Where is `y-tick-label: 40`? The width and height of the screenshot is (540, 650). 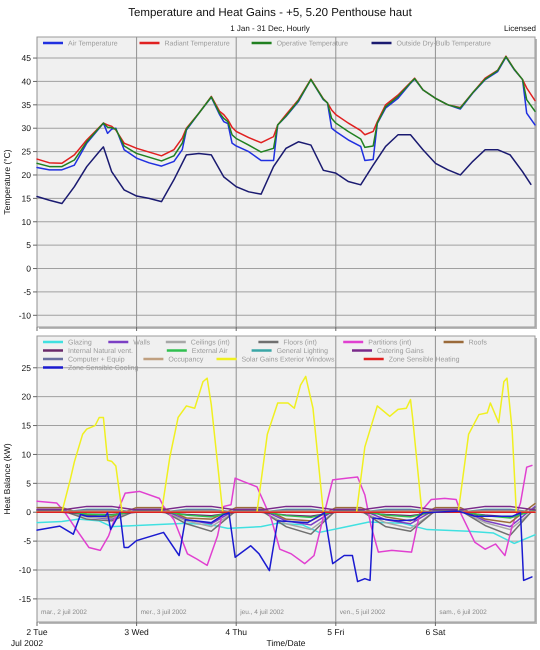 y-tick-label: 40 is located at coordinates (27, 81).